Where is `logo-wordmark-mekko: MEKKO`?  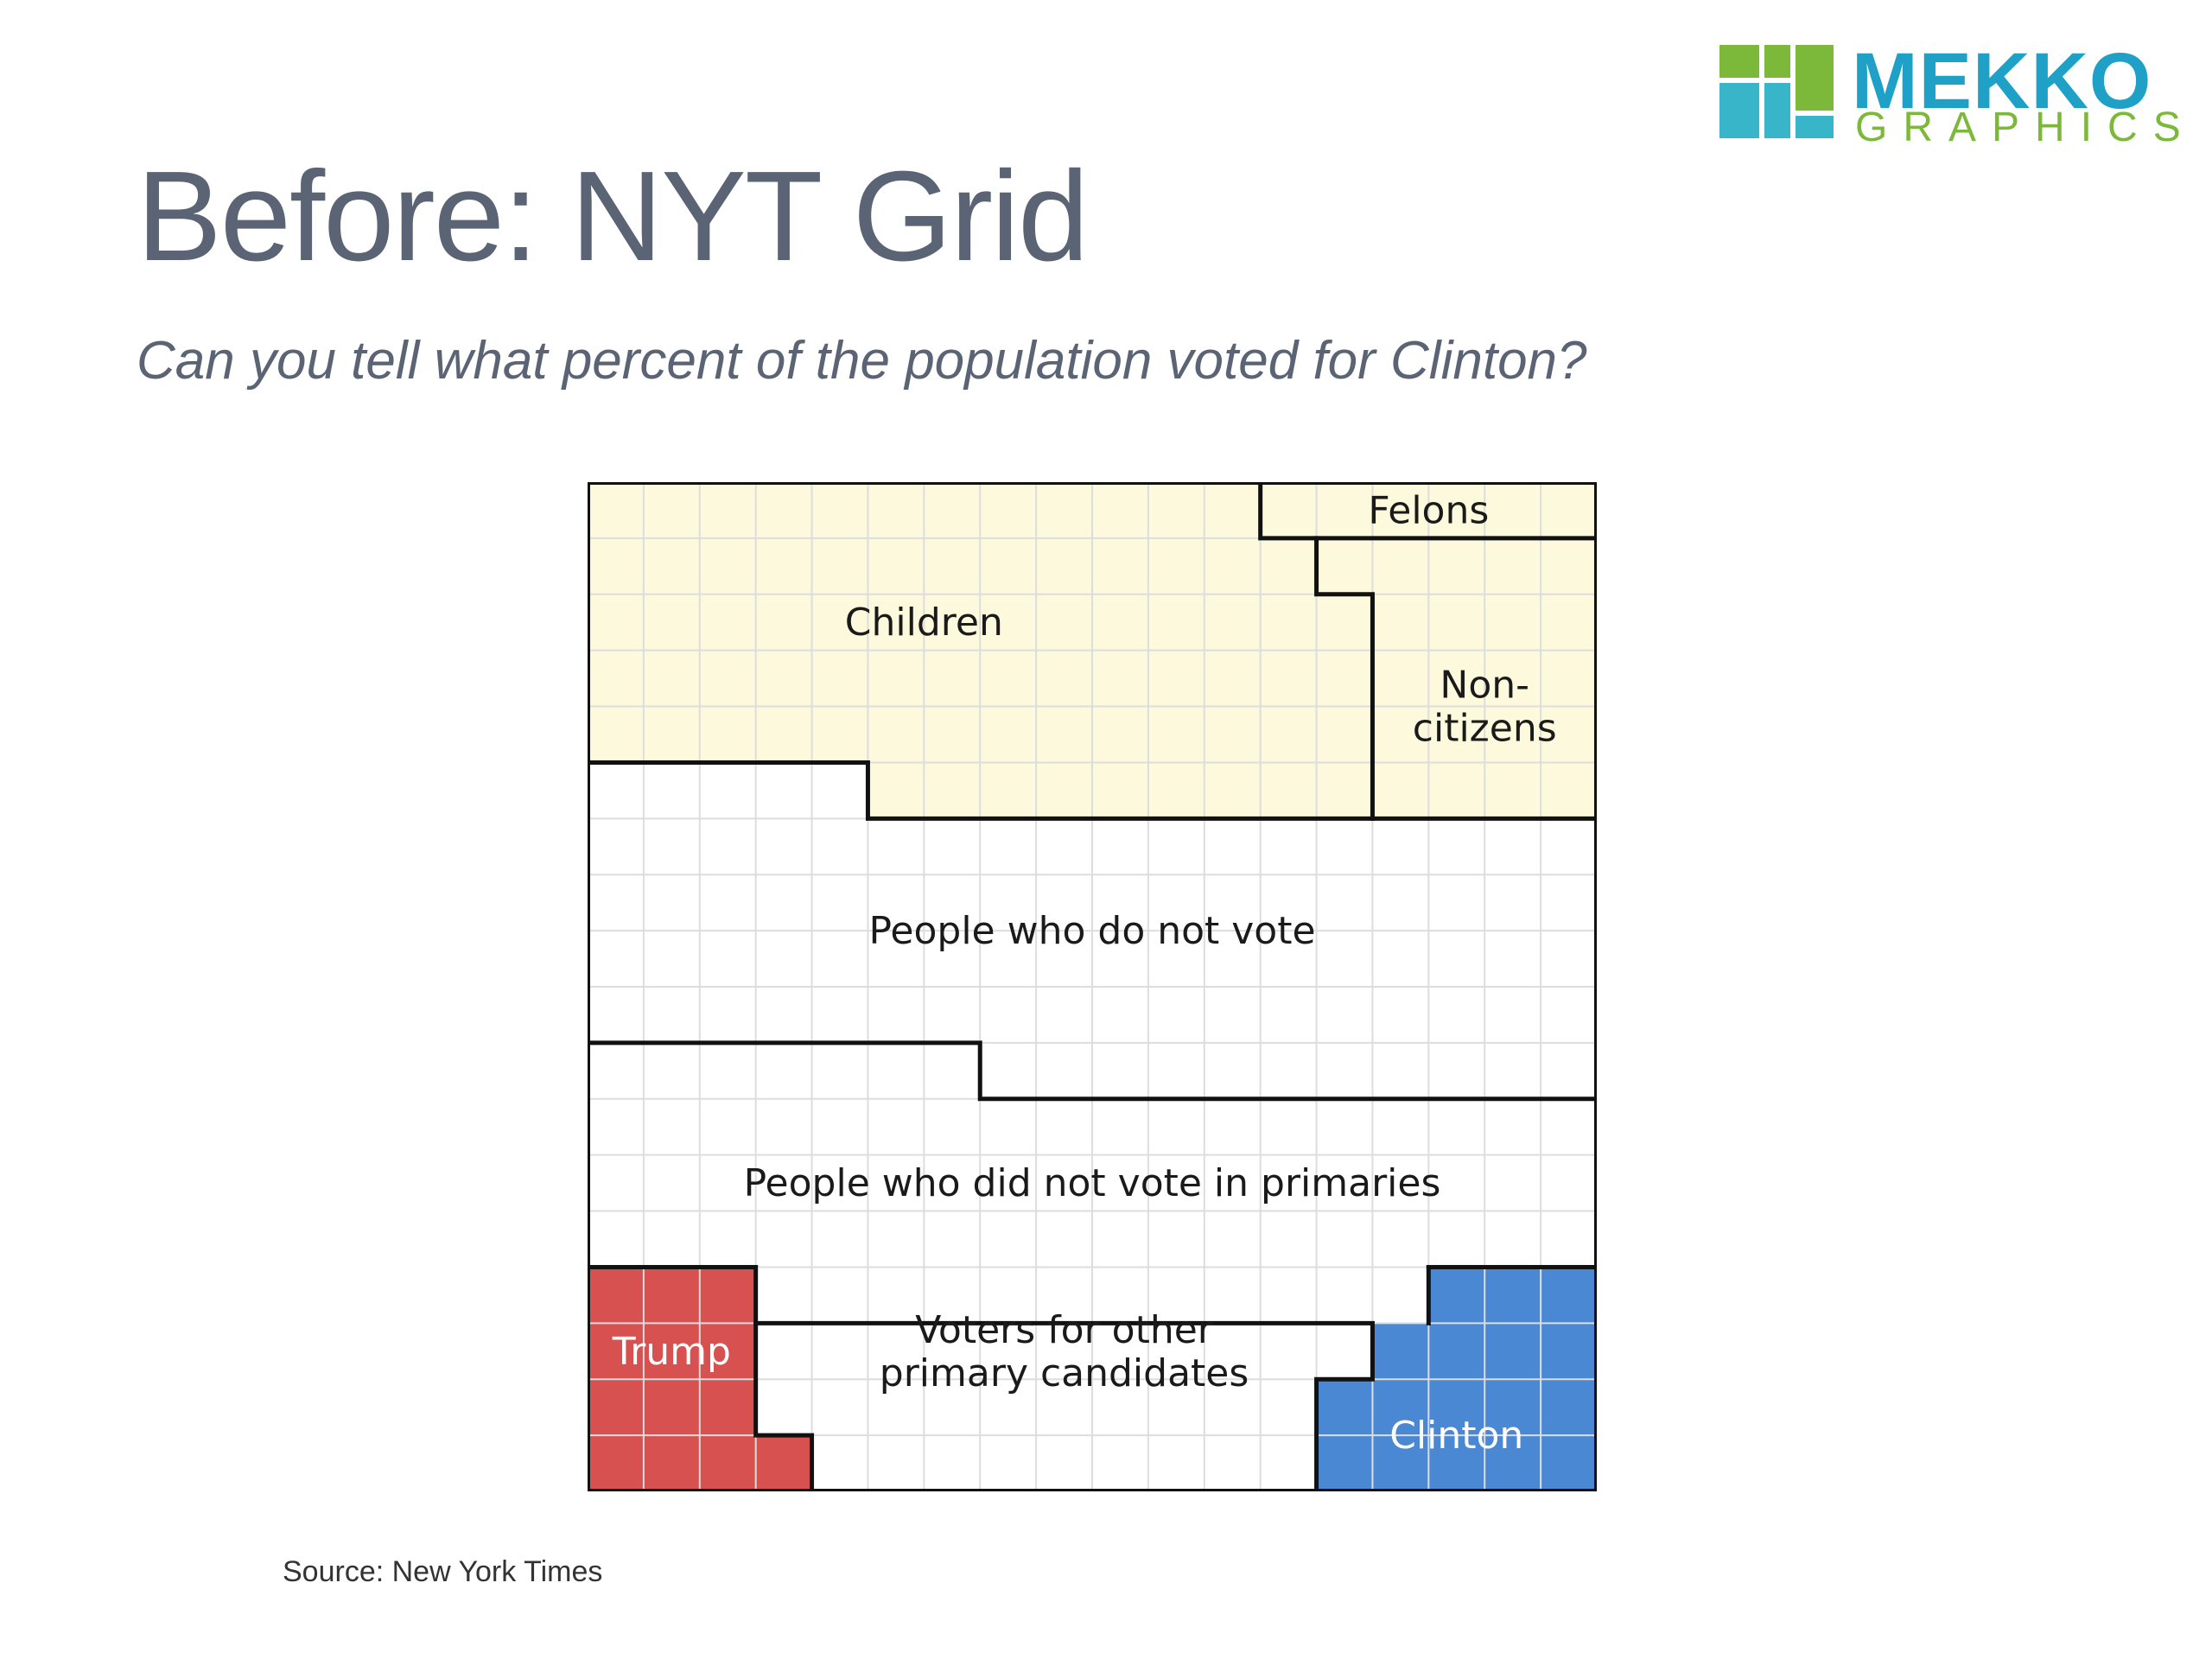
logo-wordmark-mekko: MEKKO is located at coordinates (2002, 81).